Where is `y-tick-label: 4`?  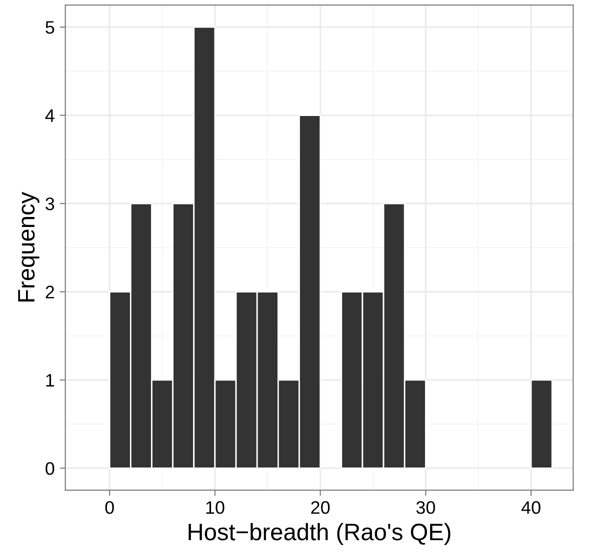
y-tick-label: 4 is located at coordinates (49, 115).